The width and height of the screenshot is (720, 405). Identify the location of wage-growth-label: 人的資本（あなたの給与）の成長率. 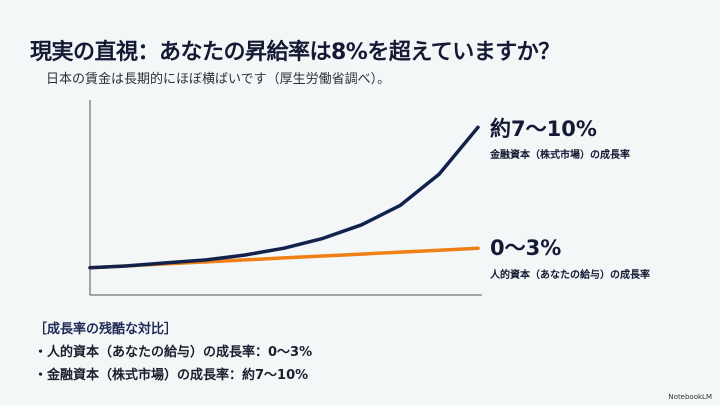
(570, 275).